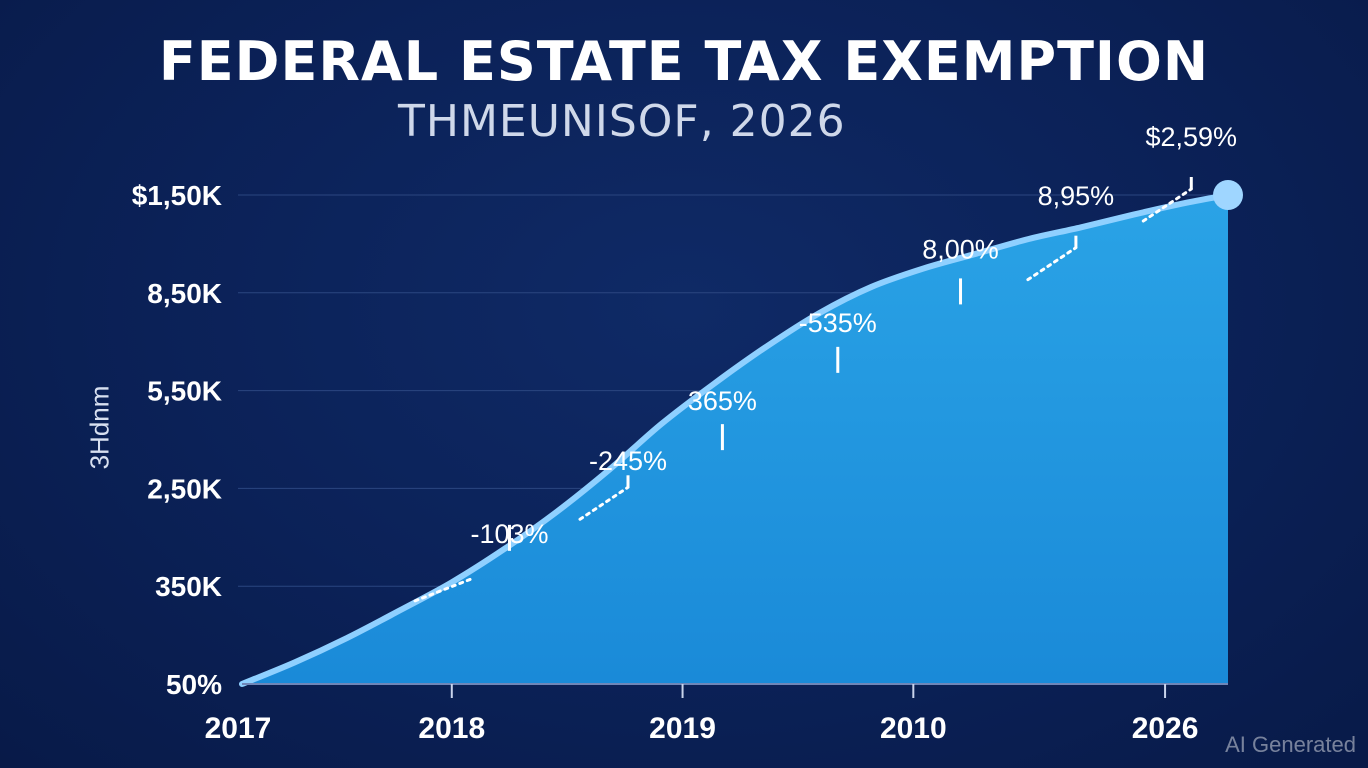  Describe the element at coordinates (184, 488) in the screenshot. I see `y-tick-label: 2,50K` at that location.